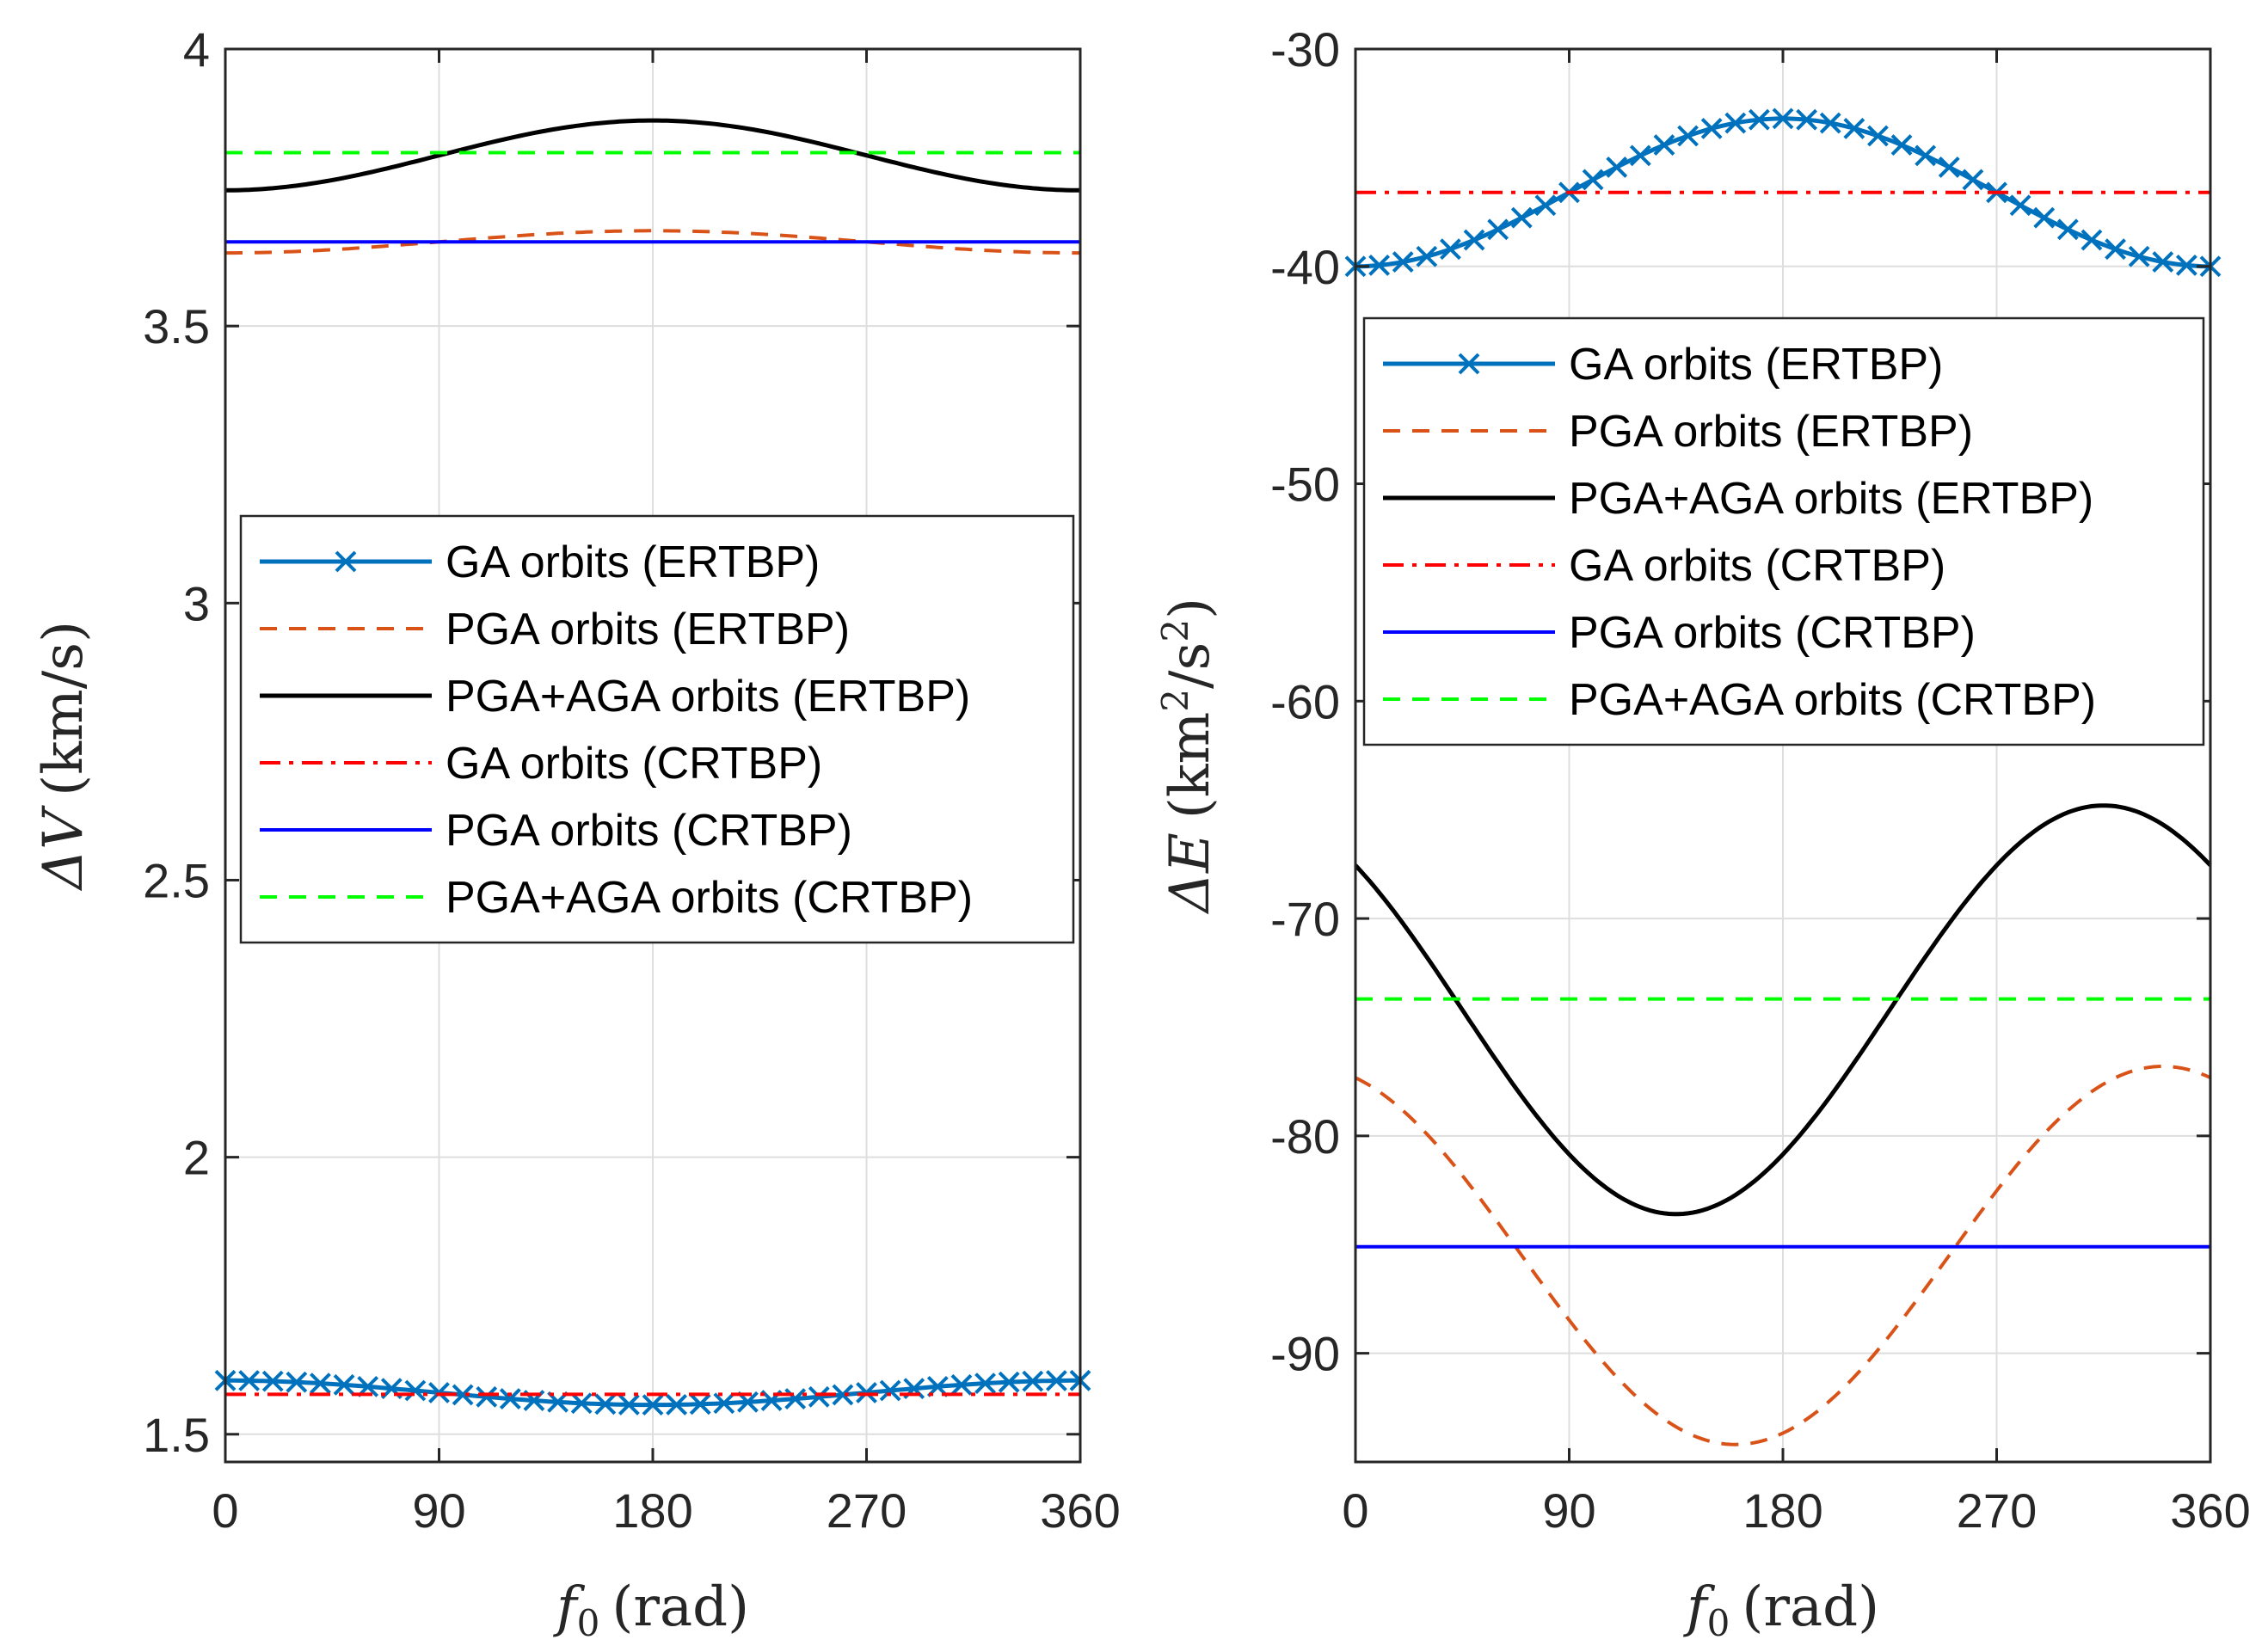 The height and width of the screenshot is (1652, 2268). Describe the element at coordinates (1781, 1609) in the screenshot. I see `x-axis-label: f0 (rad)` at that location.